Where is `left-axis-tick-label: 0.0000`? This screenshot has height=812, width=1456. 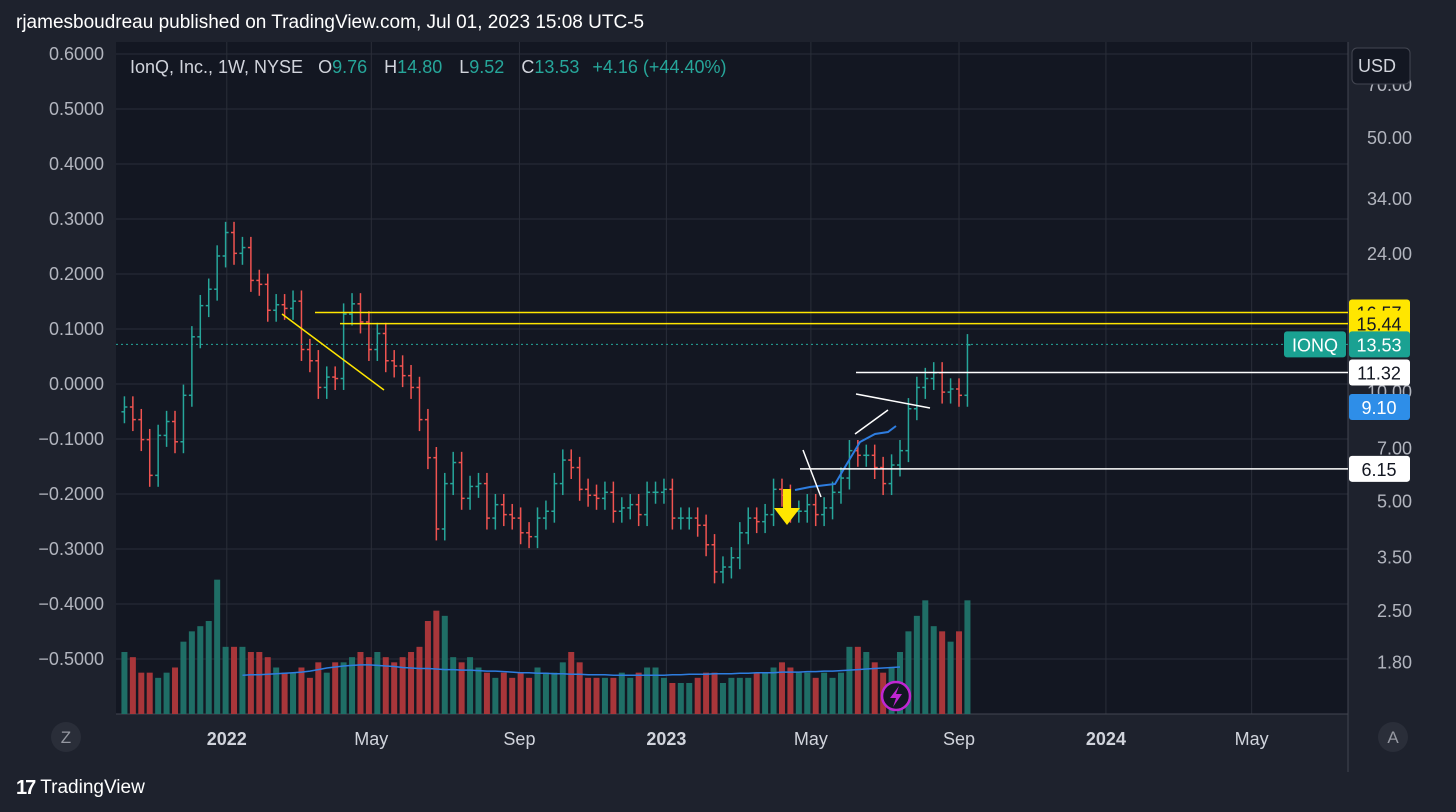 left-axis-tick-label: 0.0000 is located at coordinates (76, 384).